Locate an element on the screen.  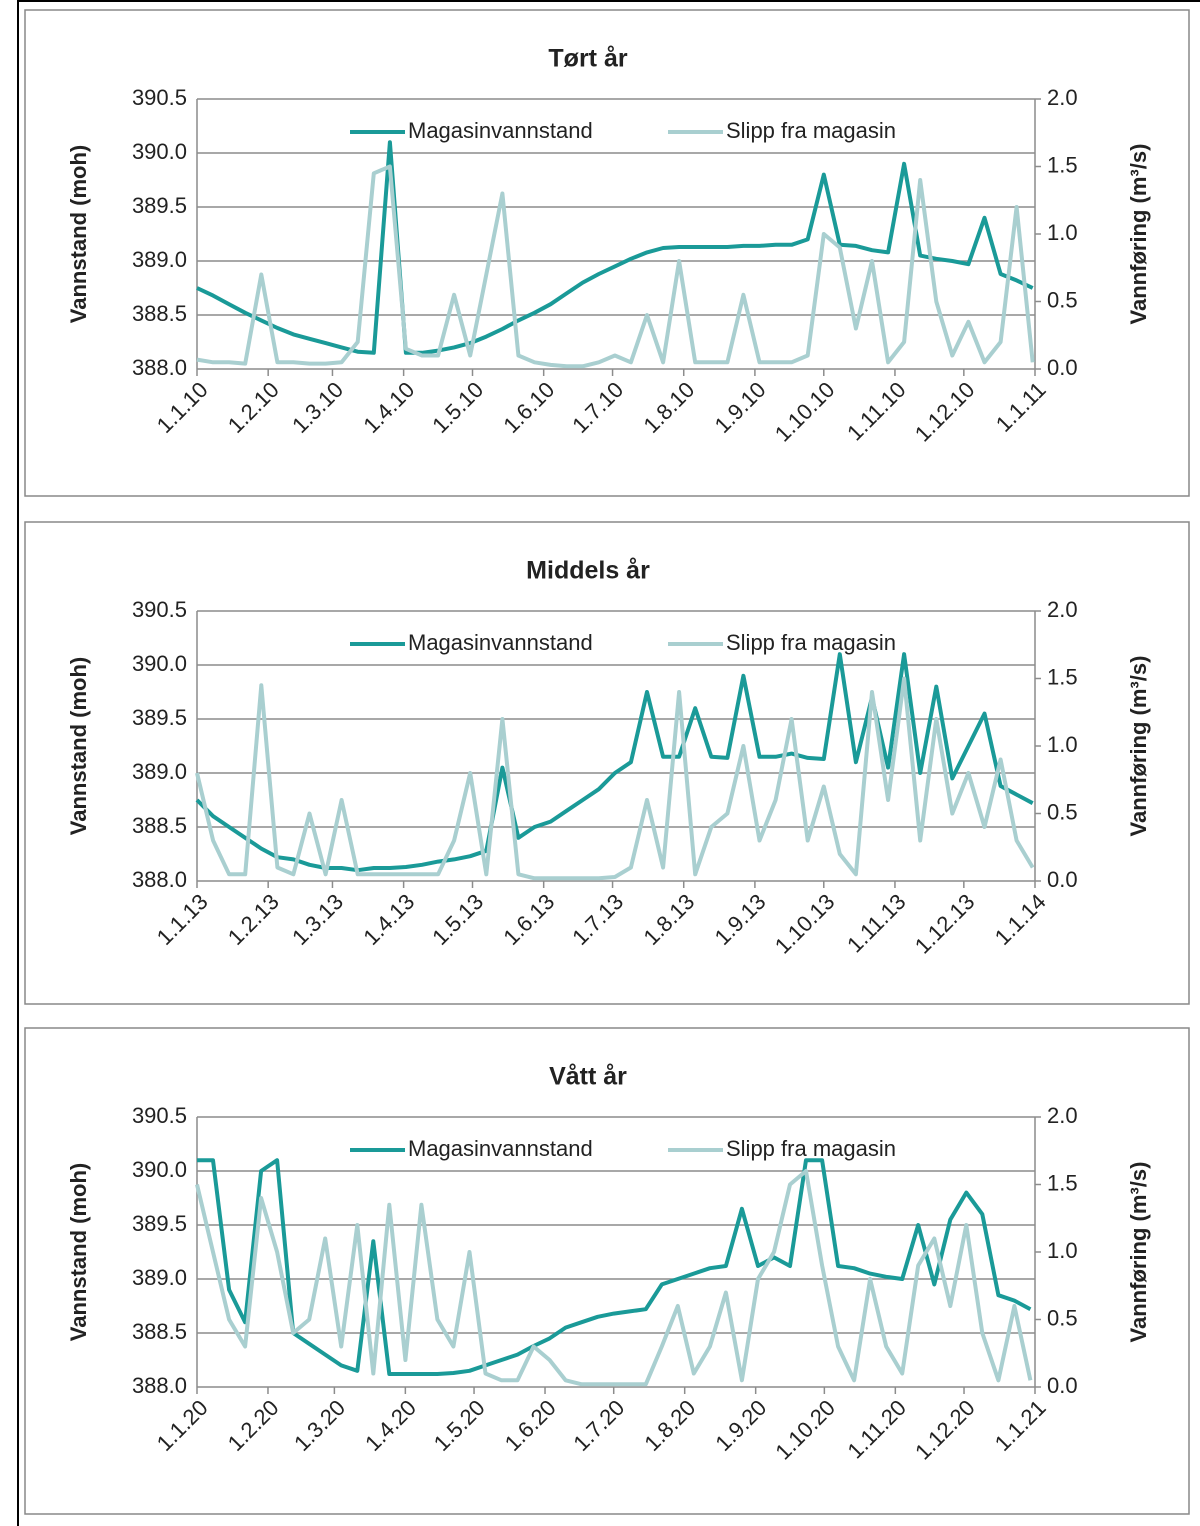
x-tick-label: 1.3.20 is located at coordinates (319, 1425).